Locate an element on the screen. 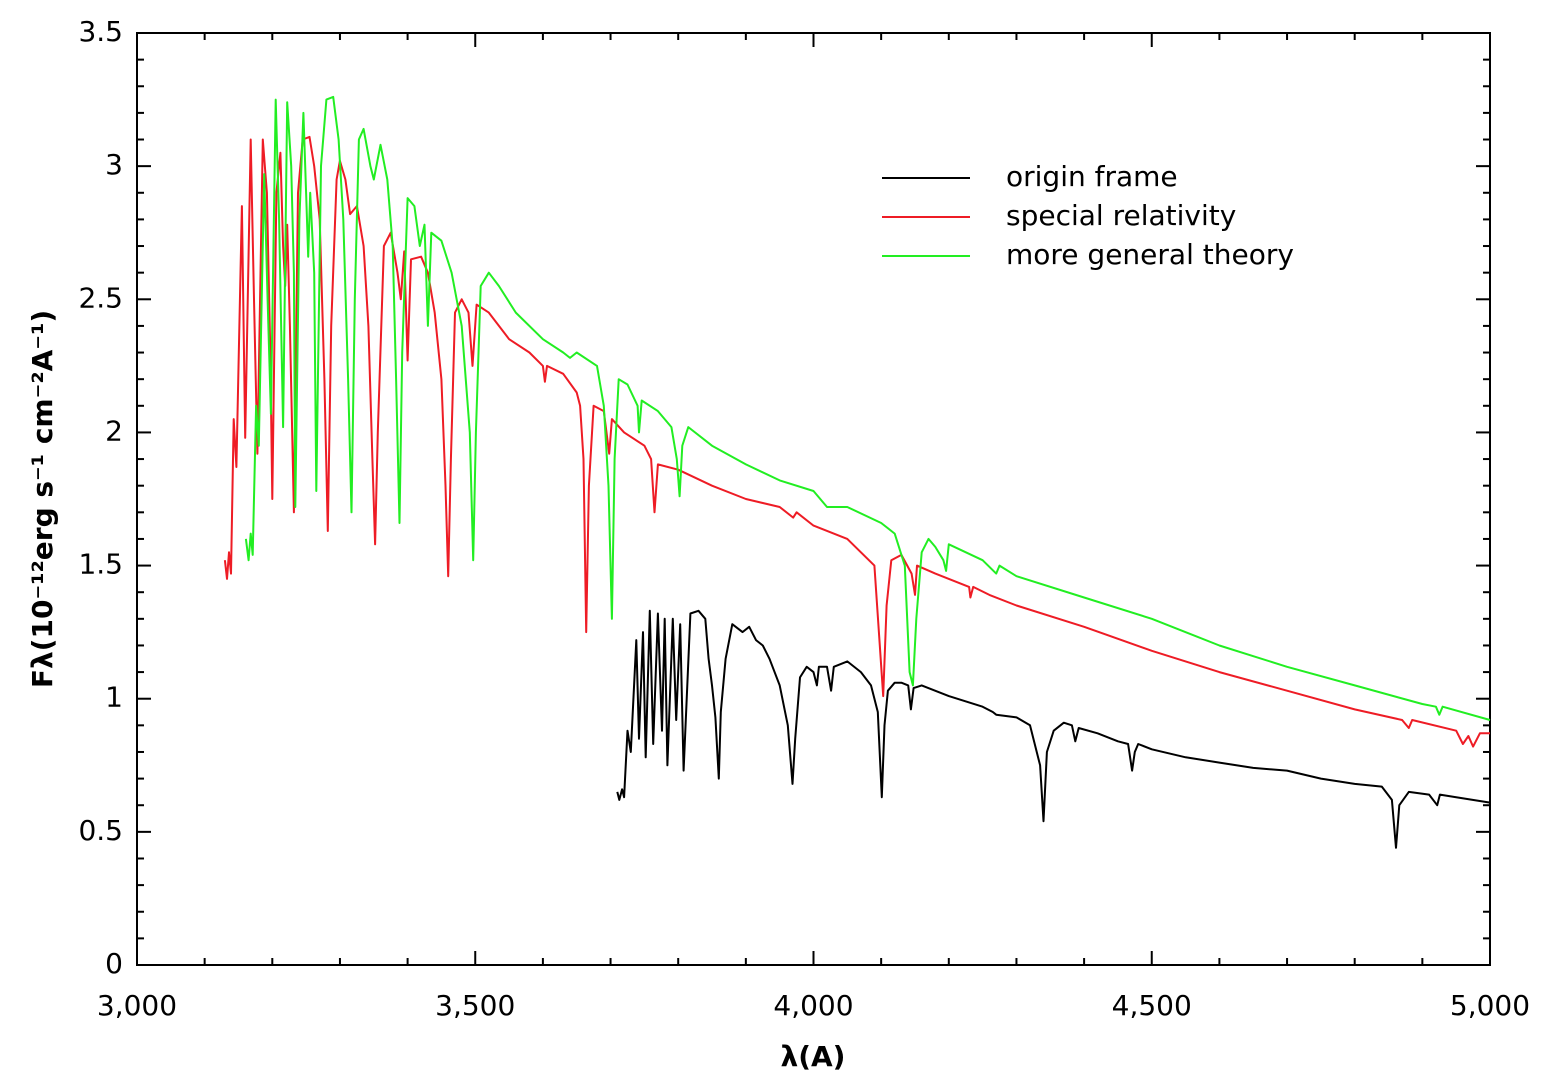 This screenshot has width=1564, height=1086. y-tick-label: 0.5 is located at coordinates (100, 830).